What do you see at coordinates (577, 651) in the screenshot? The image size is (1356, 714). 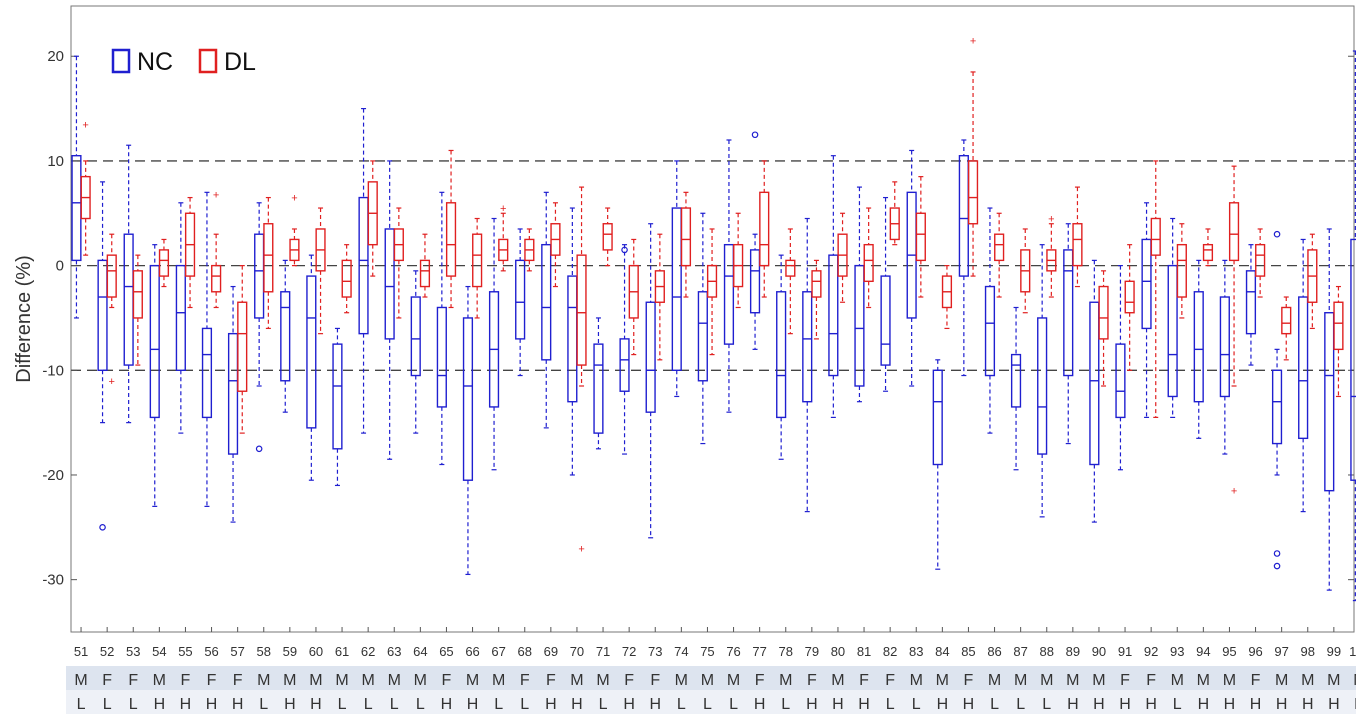 I see `x-tick-label: 70` at bounding box center [577, 651].